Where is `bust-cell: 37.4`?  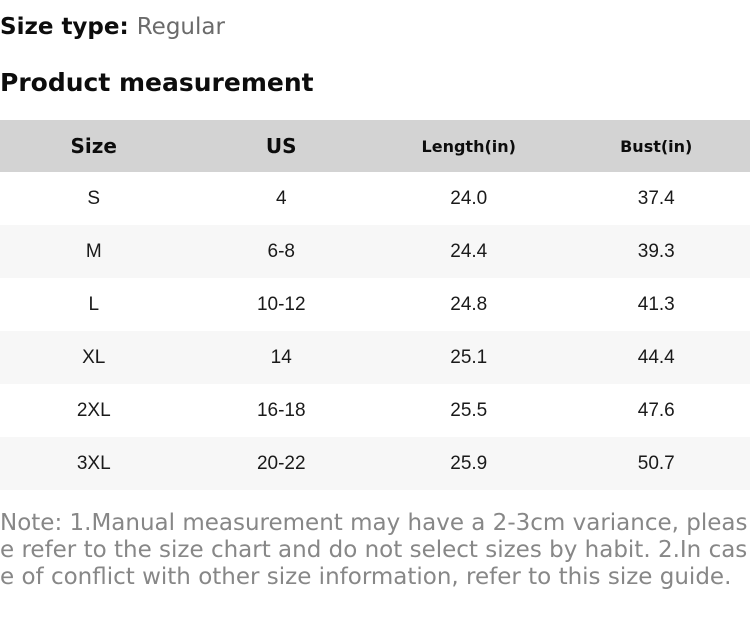
bust-cell: 37.4 is located at coordinates (656, 198).